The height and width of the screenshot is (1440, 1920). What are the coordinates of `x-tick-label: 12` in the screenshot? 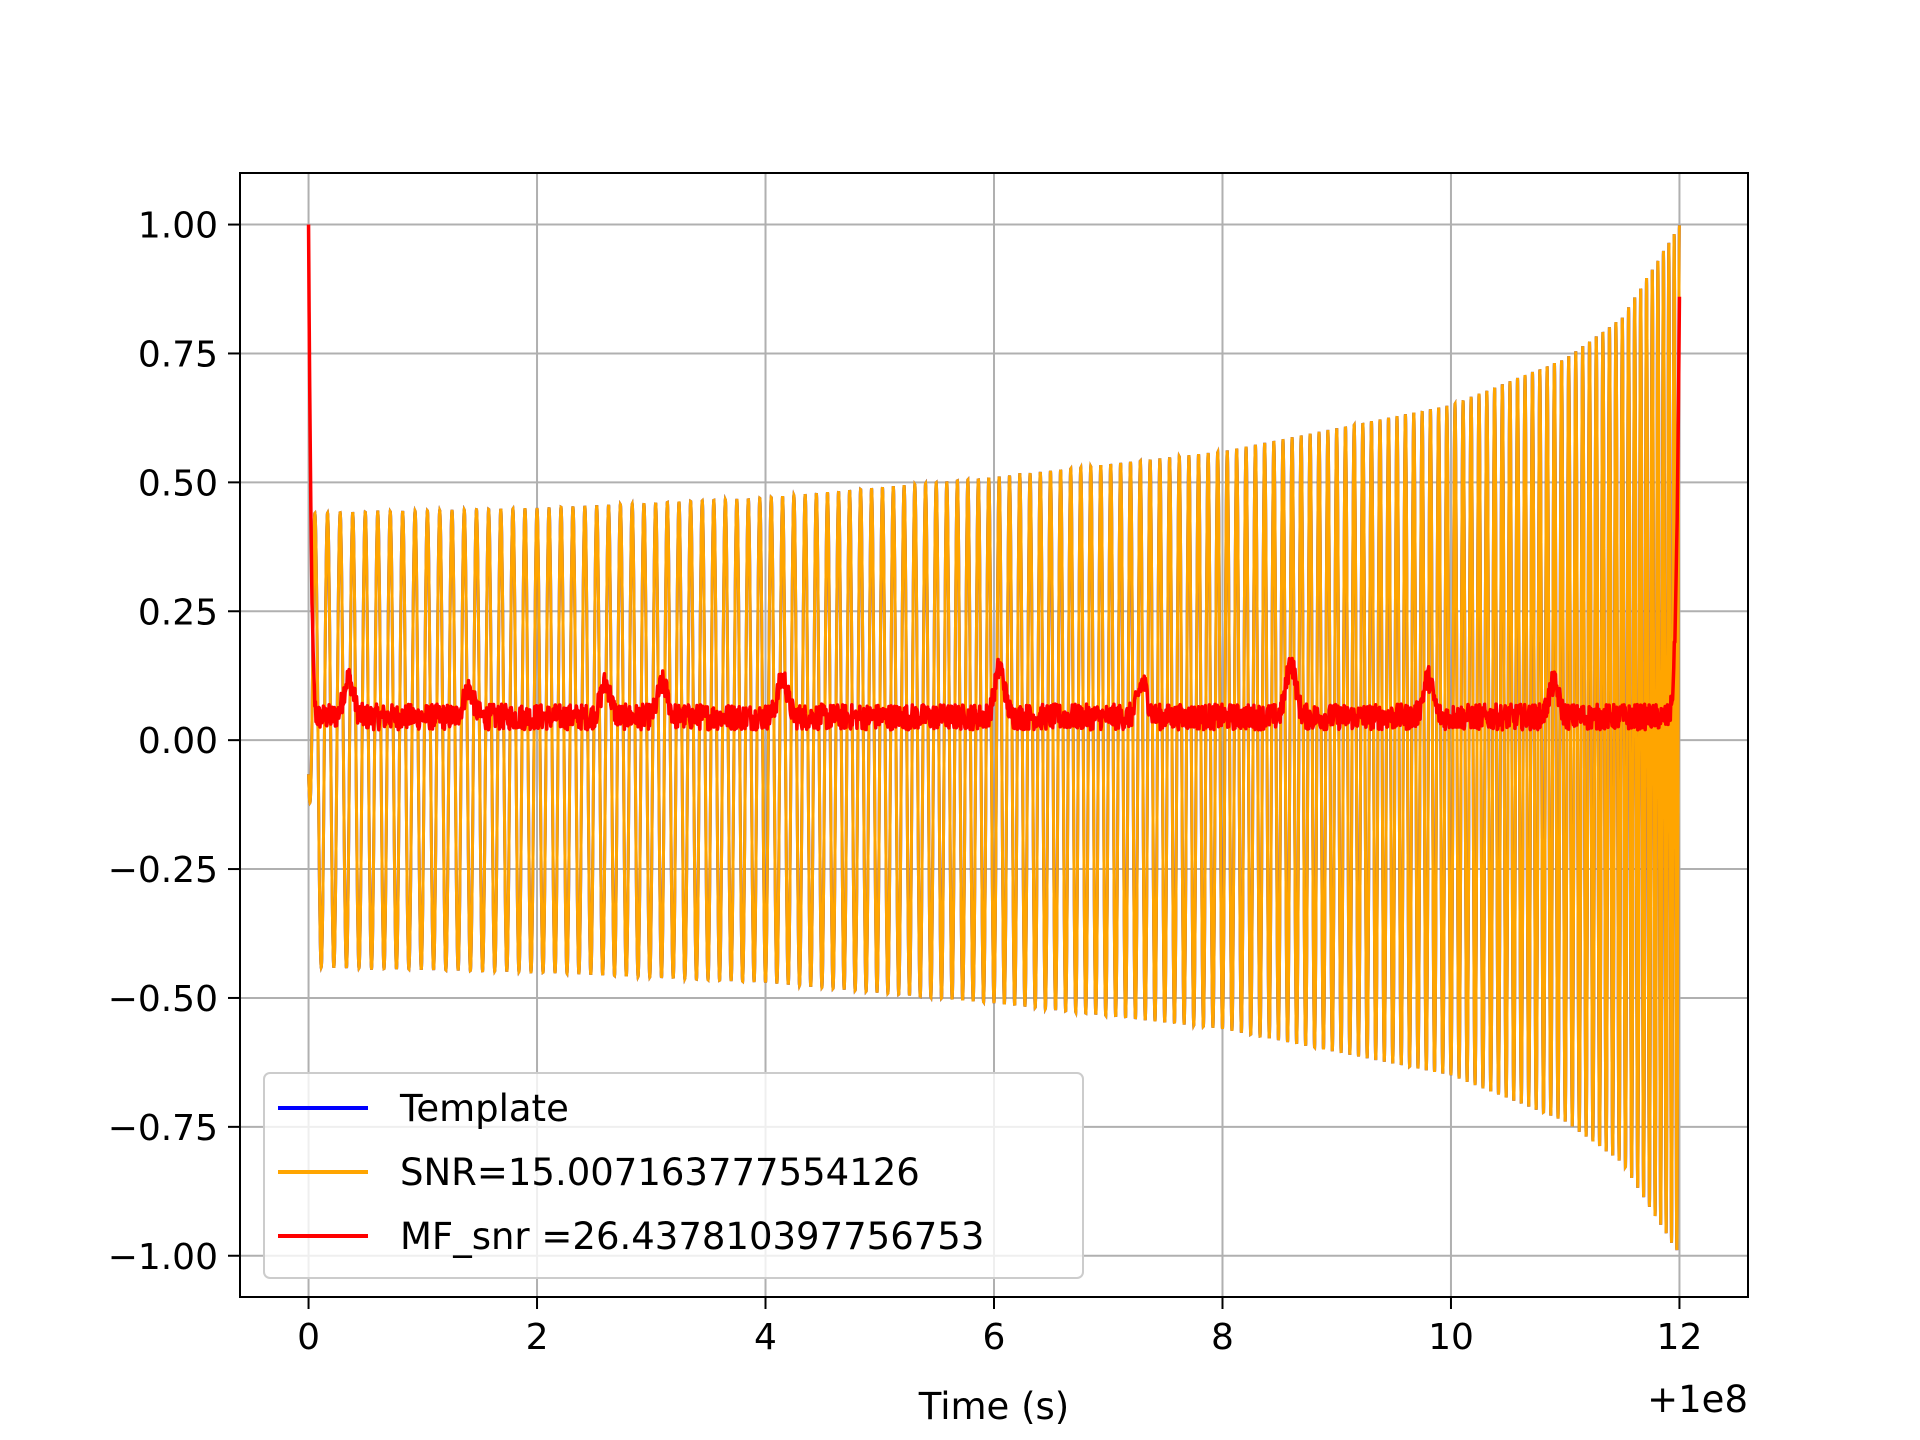 It's located at (1680, 1337).